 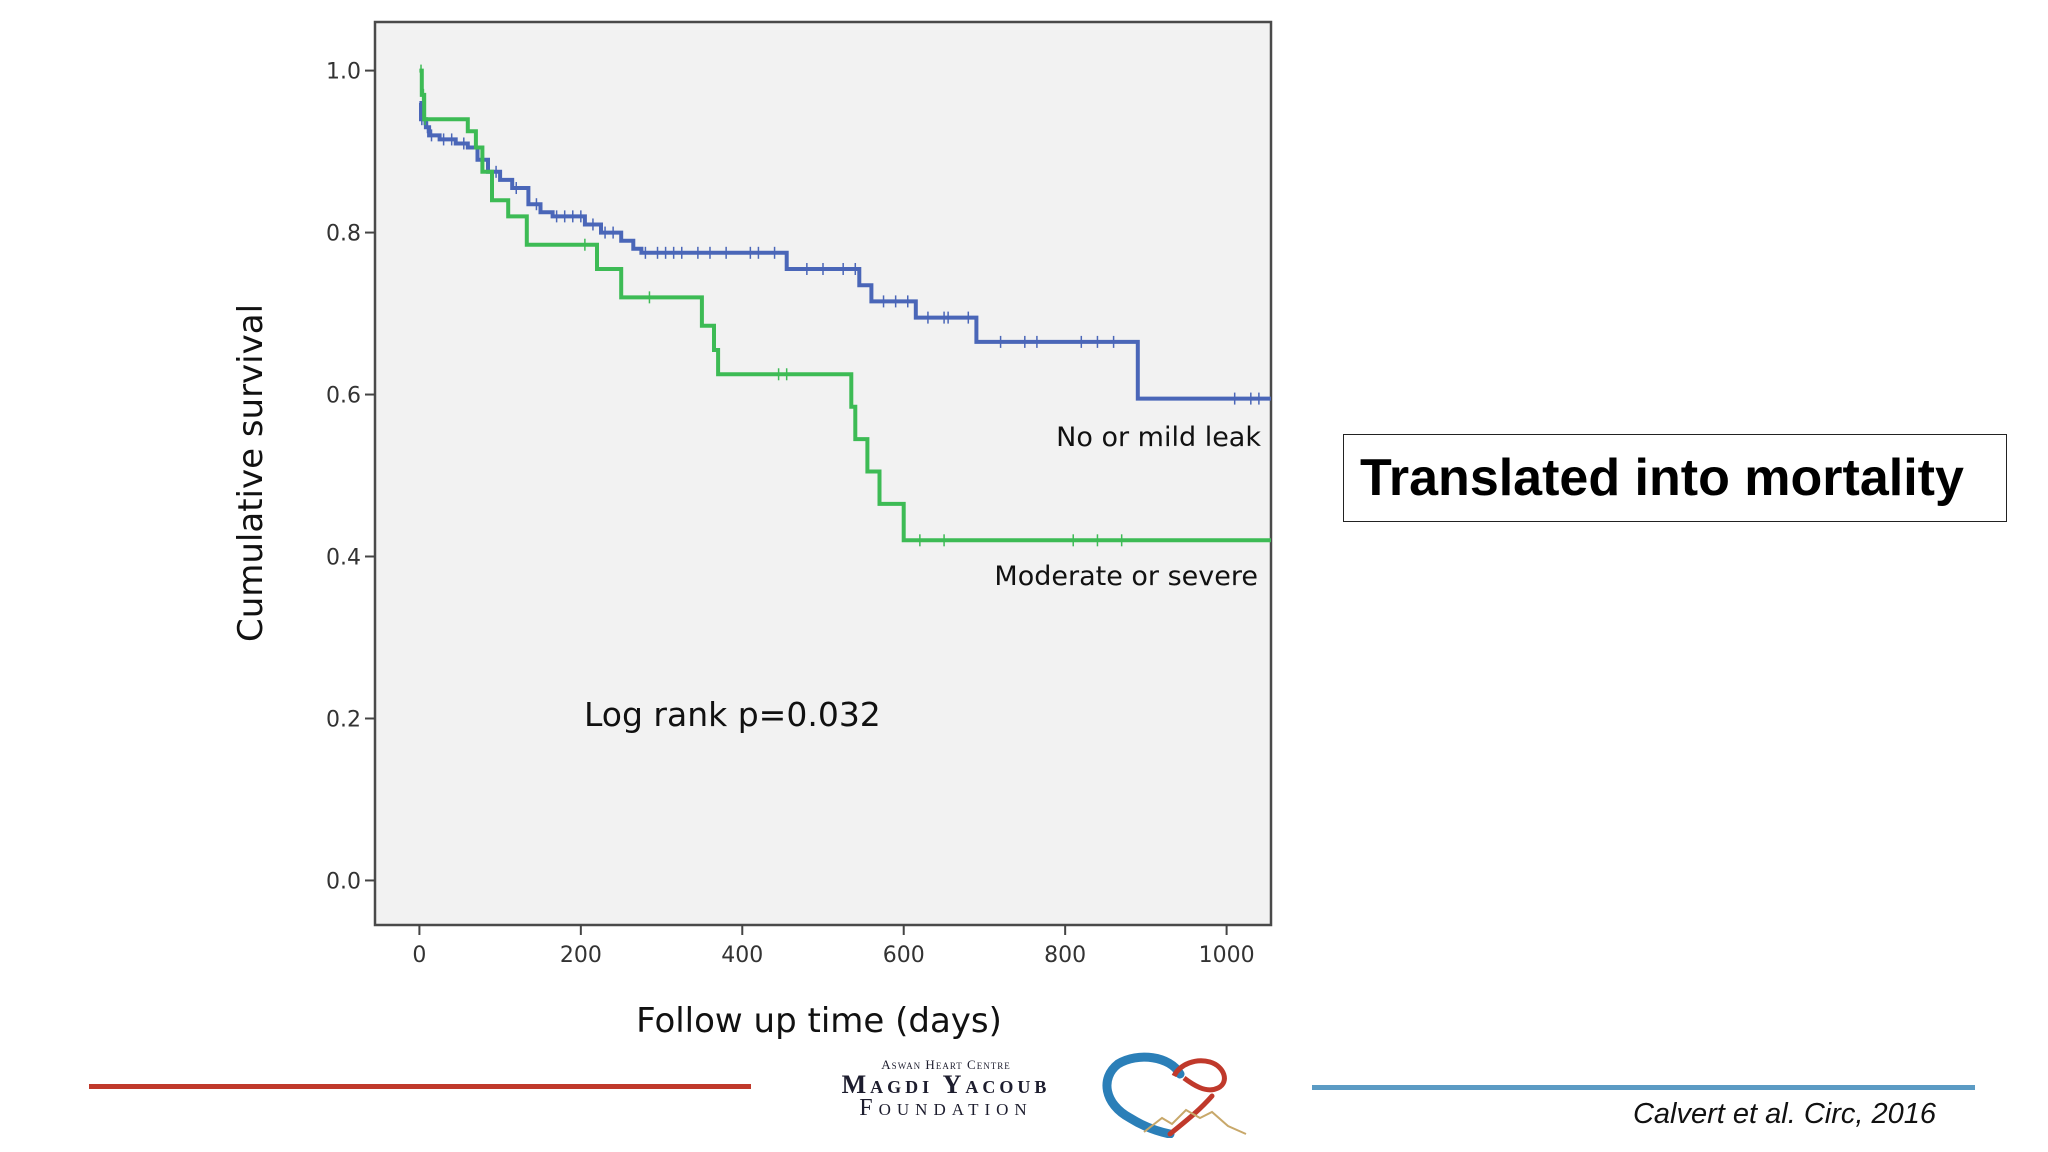 I want to click on y-tick-label: 0.2, so click(x=343, y=719).